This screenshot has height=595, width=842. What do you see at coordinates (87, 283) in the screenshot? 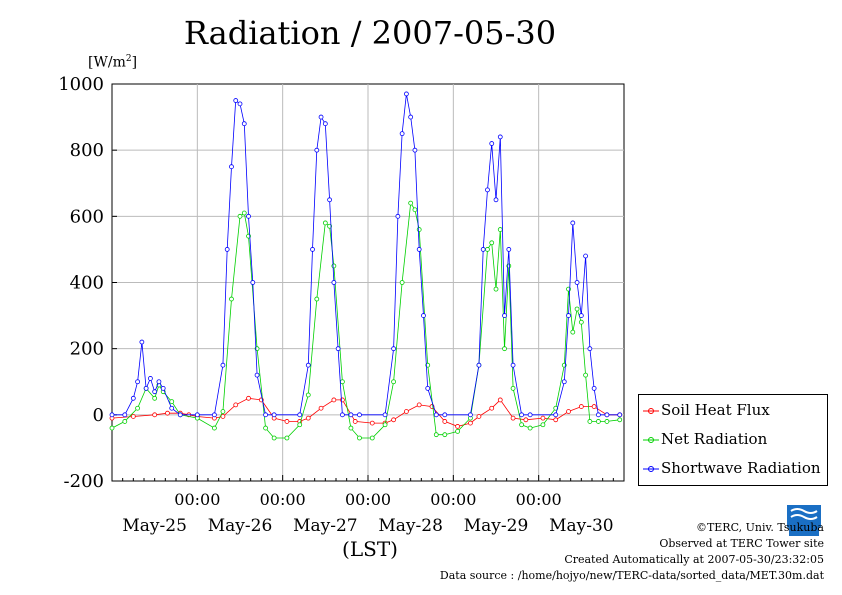
I see `y-tick-label: 400` at bounding box center [87, 283].